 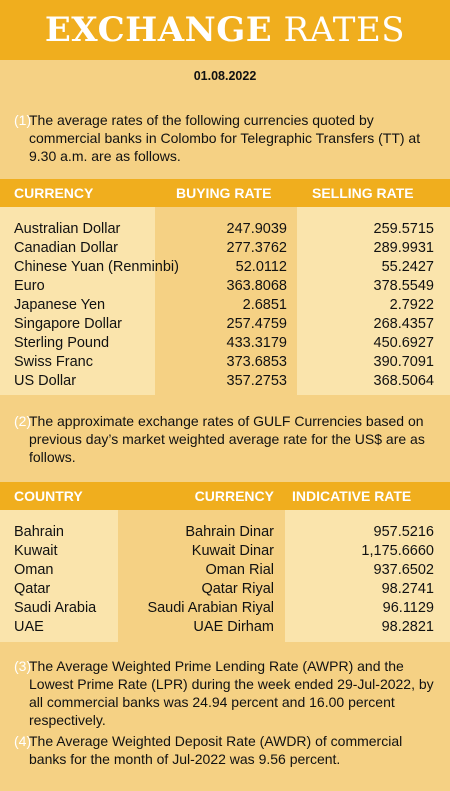 I want to click on indicative-rate: 937.6502, so click(x=403, y=570).